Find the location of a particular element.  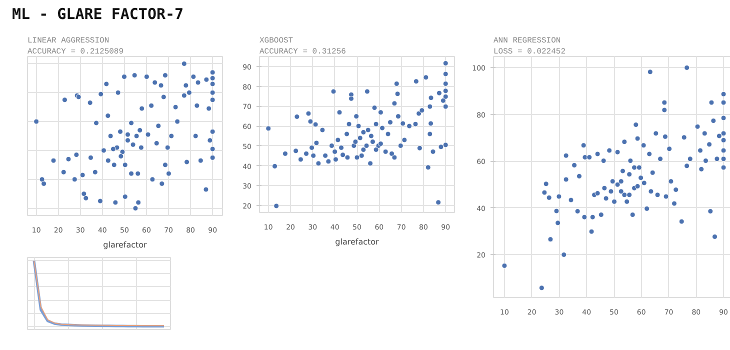

text: ML - GLARE FACTOR-7 is located at coordinates (98, 14).